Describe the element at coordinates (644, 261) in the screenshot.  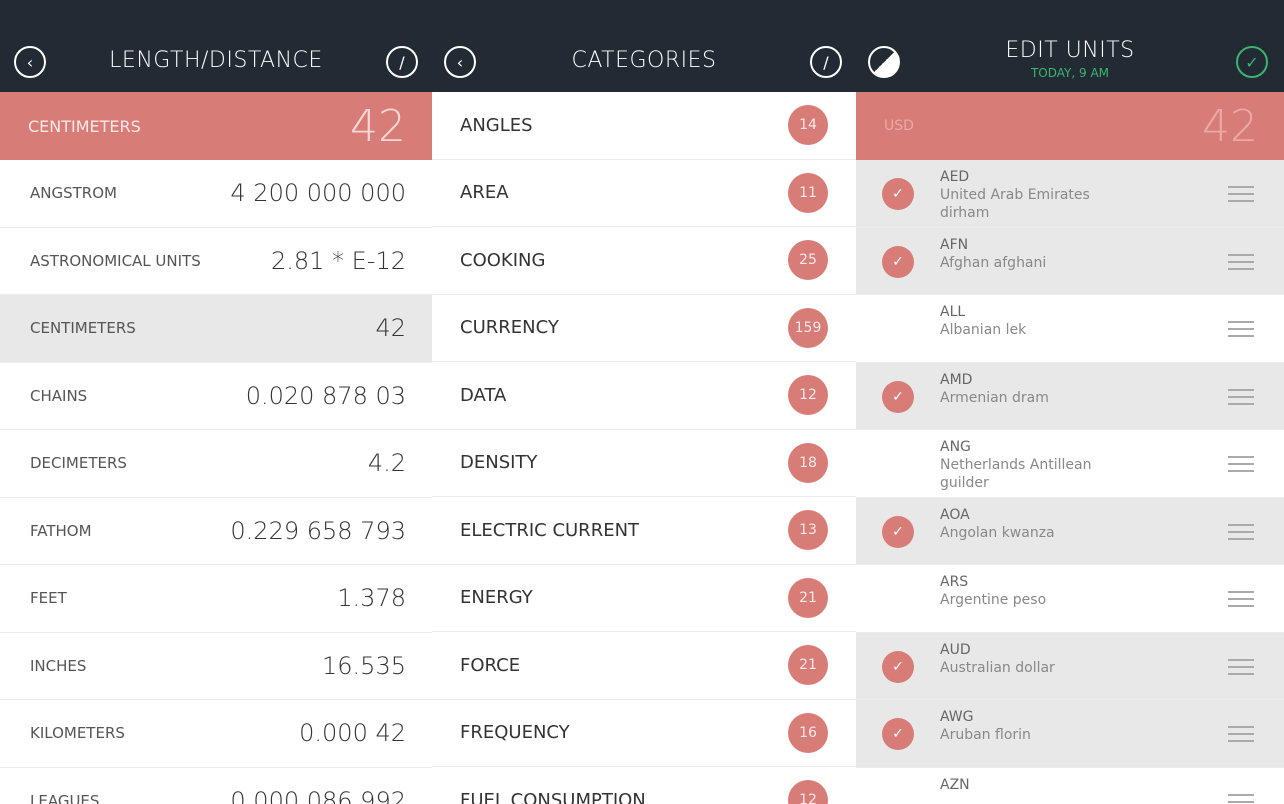
I see `category-row: COOKING 25` at that location.